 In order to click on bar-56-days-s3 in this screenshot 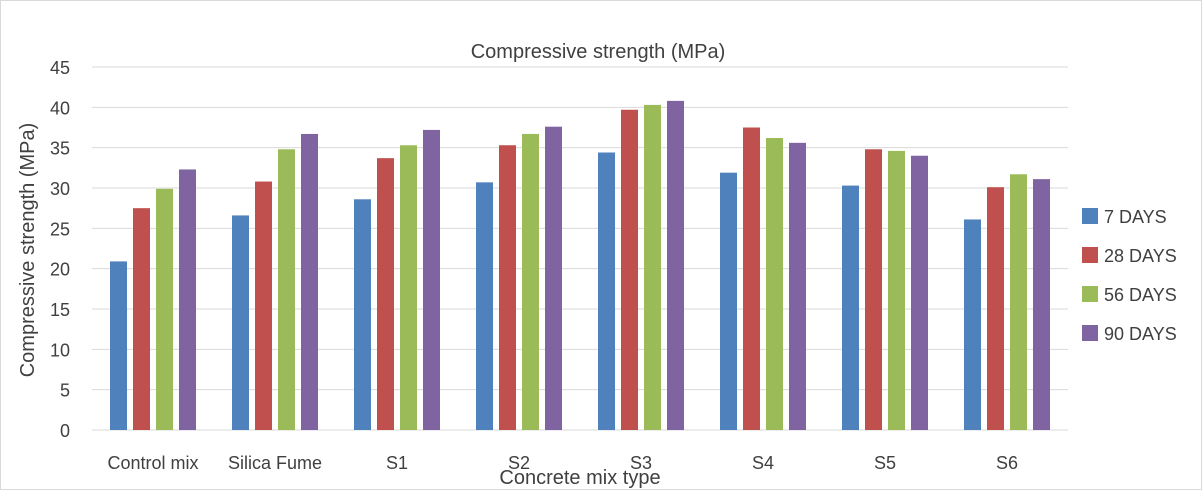, I will do `click(652, 267)`.